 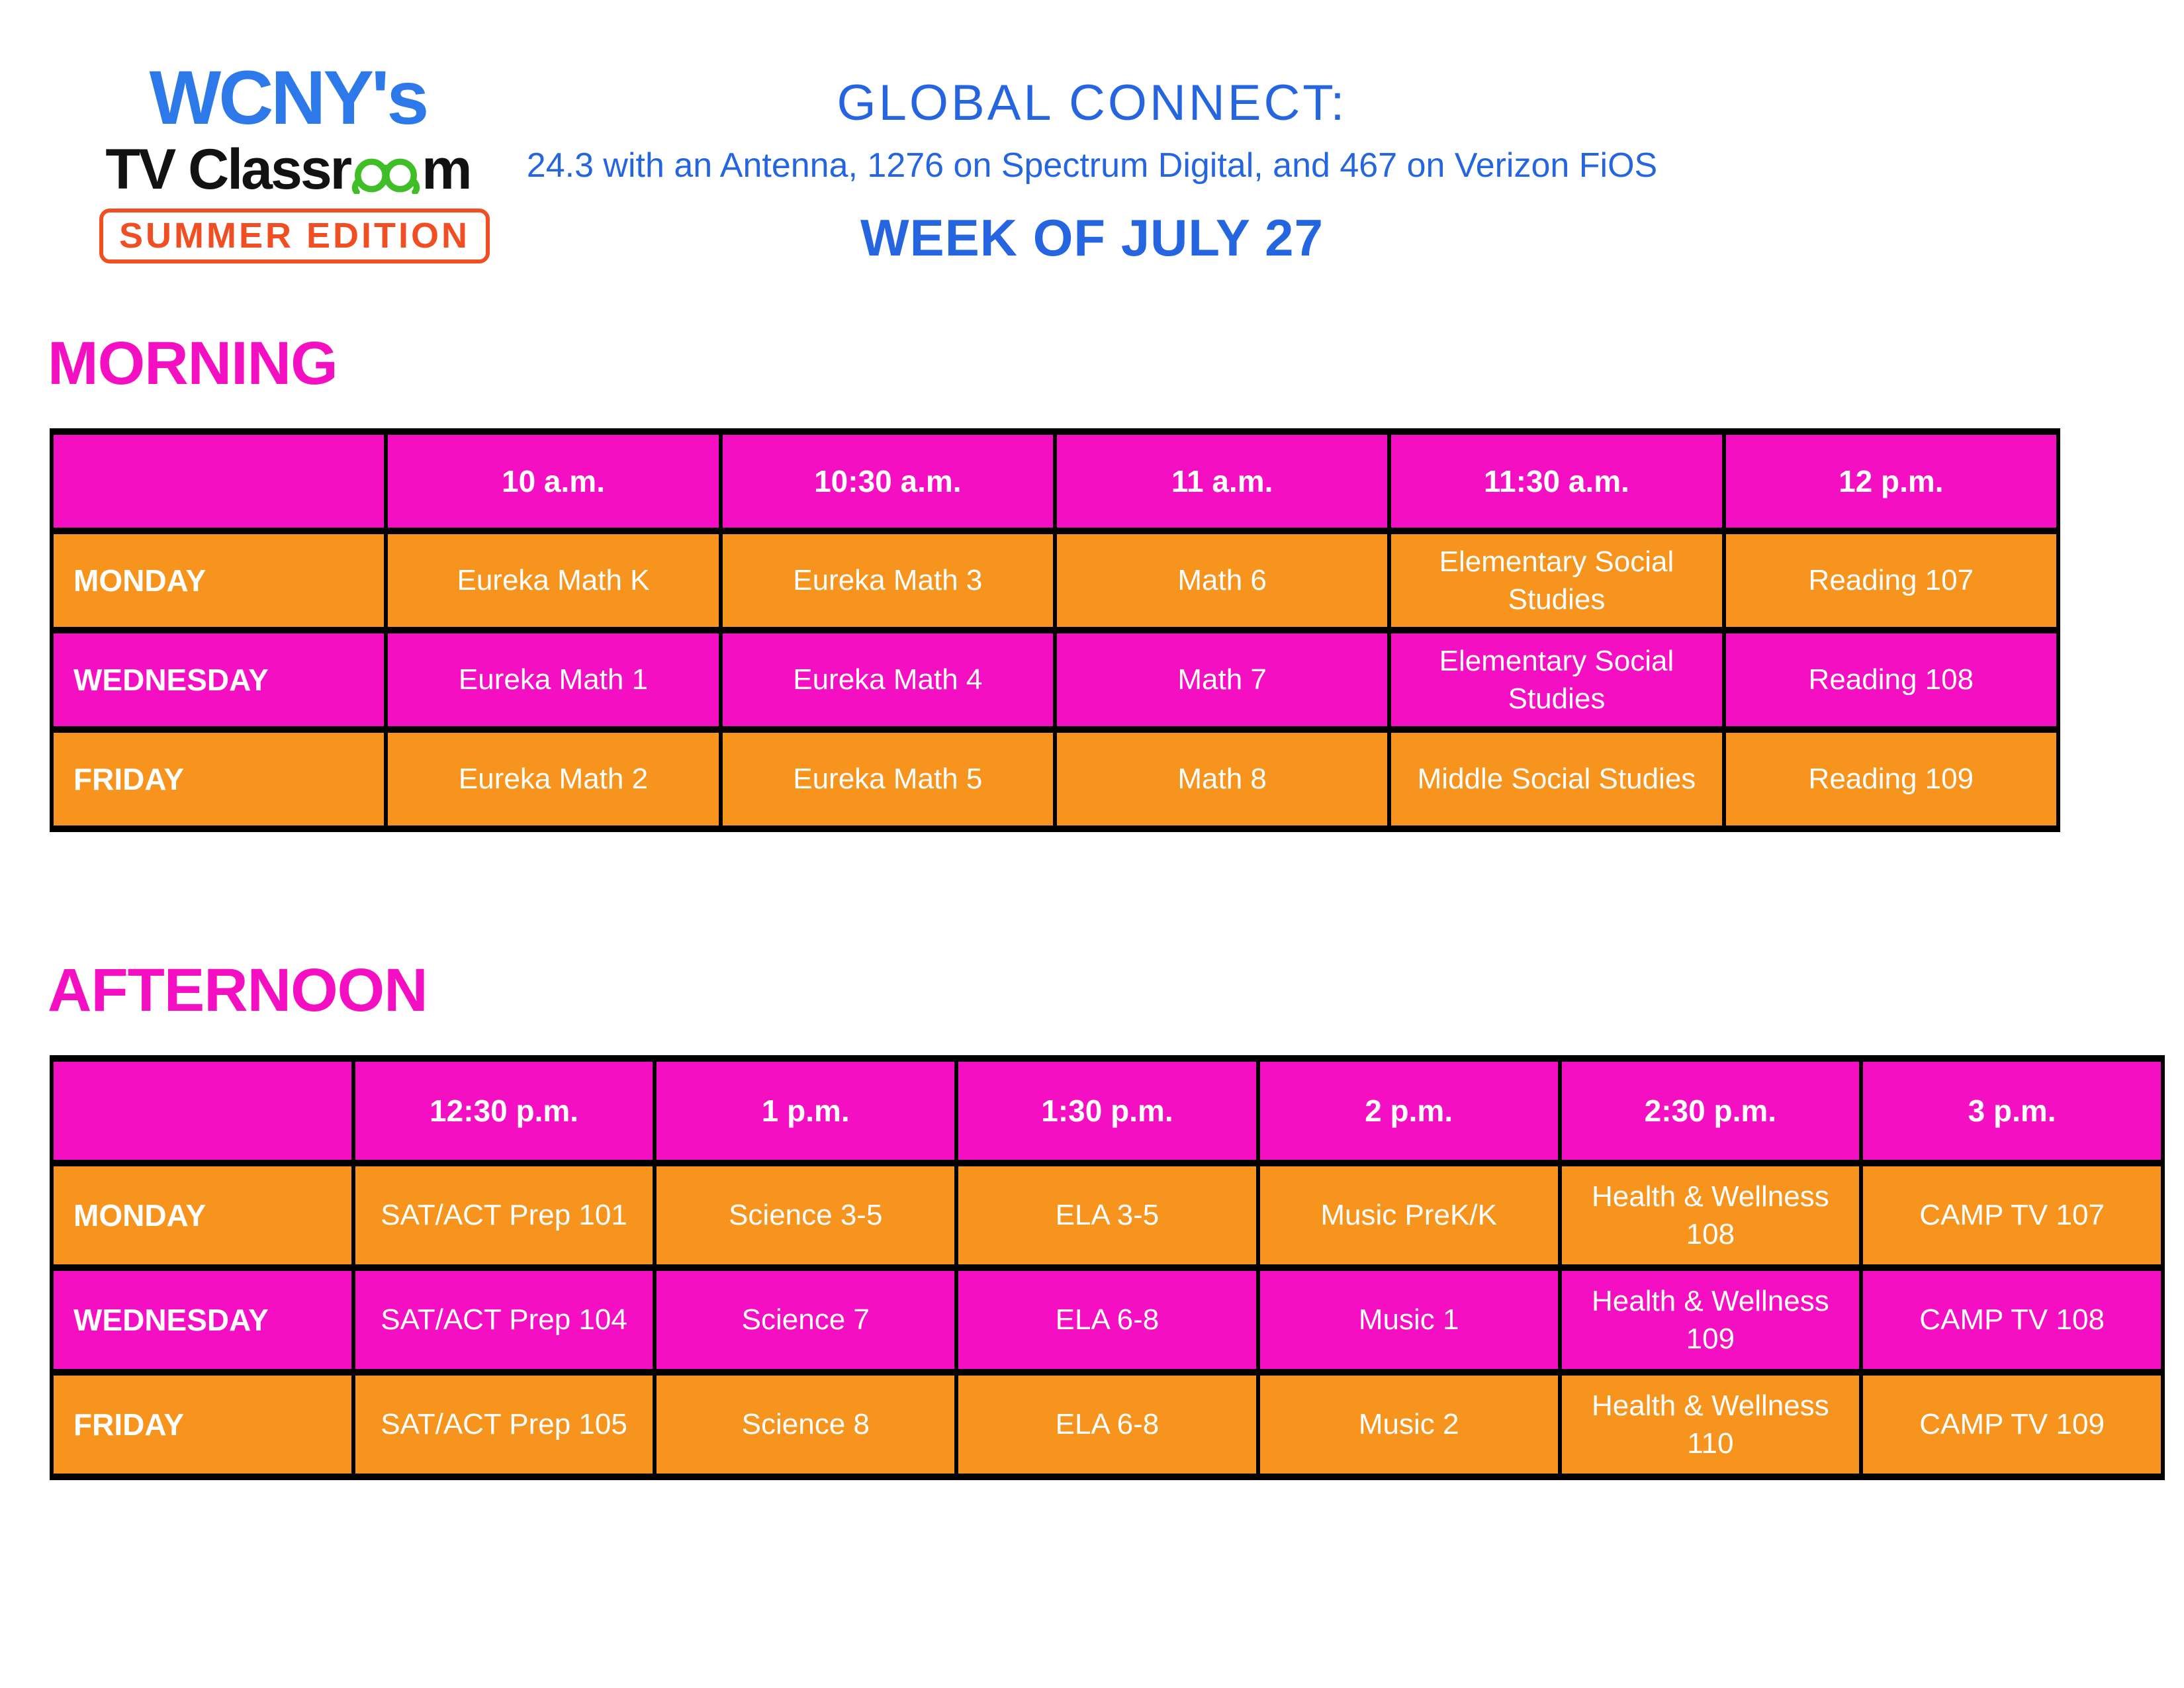 I want to click on schedule-cell: Eureka Math 3, so click(x=887, y=580).